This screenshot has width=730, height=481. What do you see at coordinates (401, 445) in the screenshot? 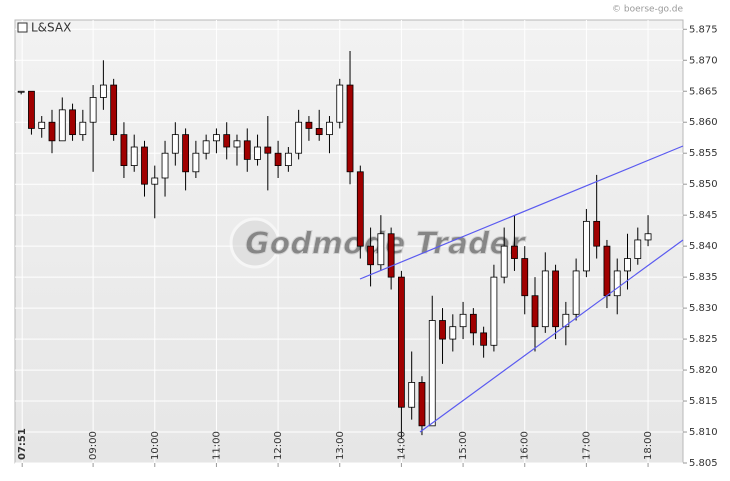
I see `x-tick-label: 14:00` at bounding box center [401, 445].